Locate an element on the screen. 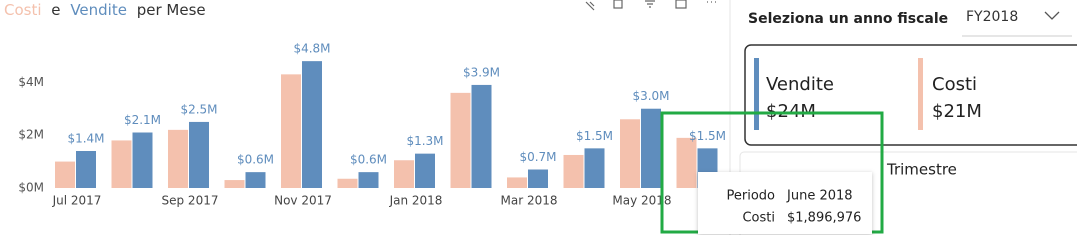 The height and width of the screenshot is (240, 1077). title-word: e is located at coordinates (55, 10).